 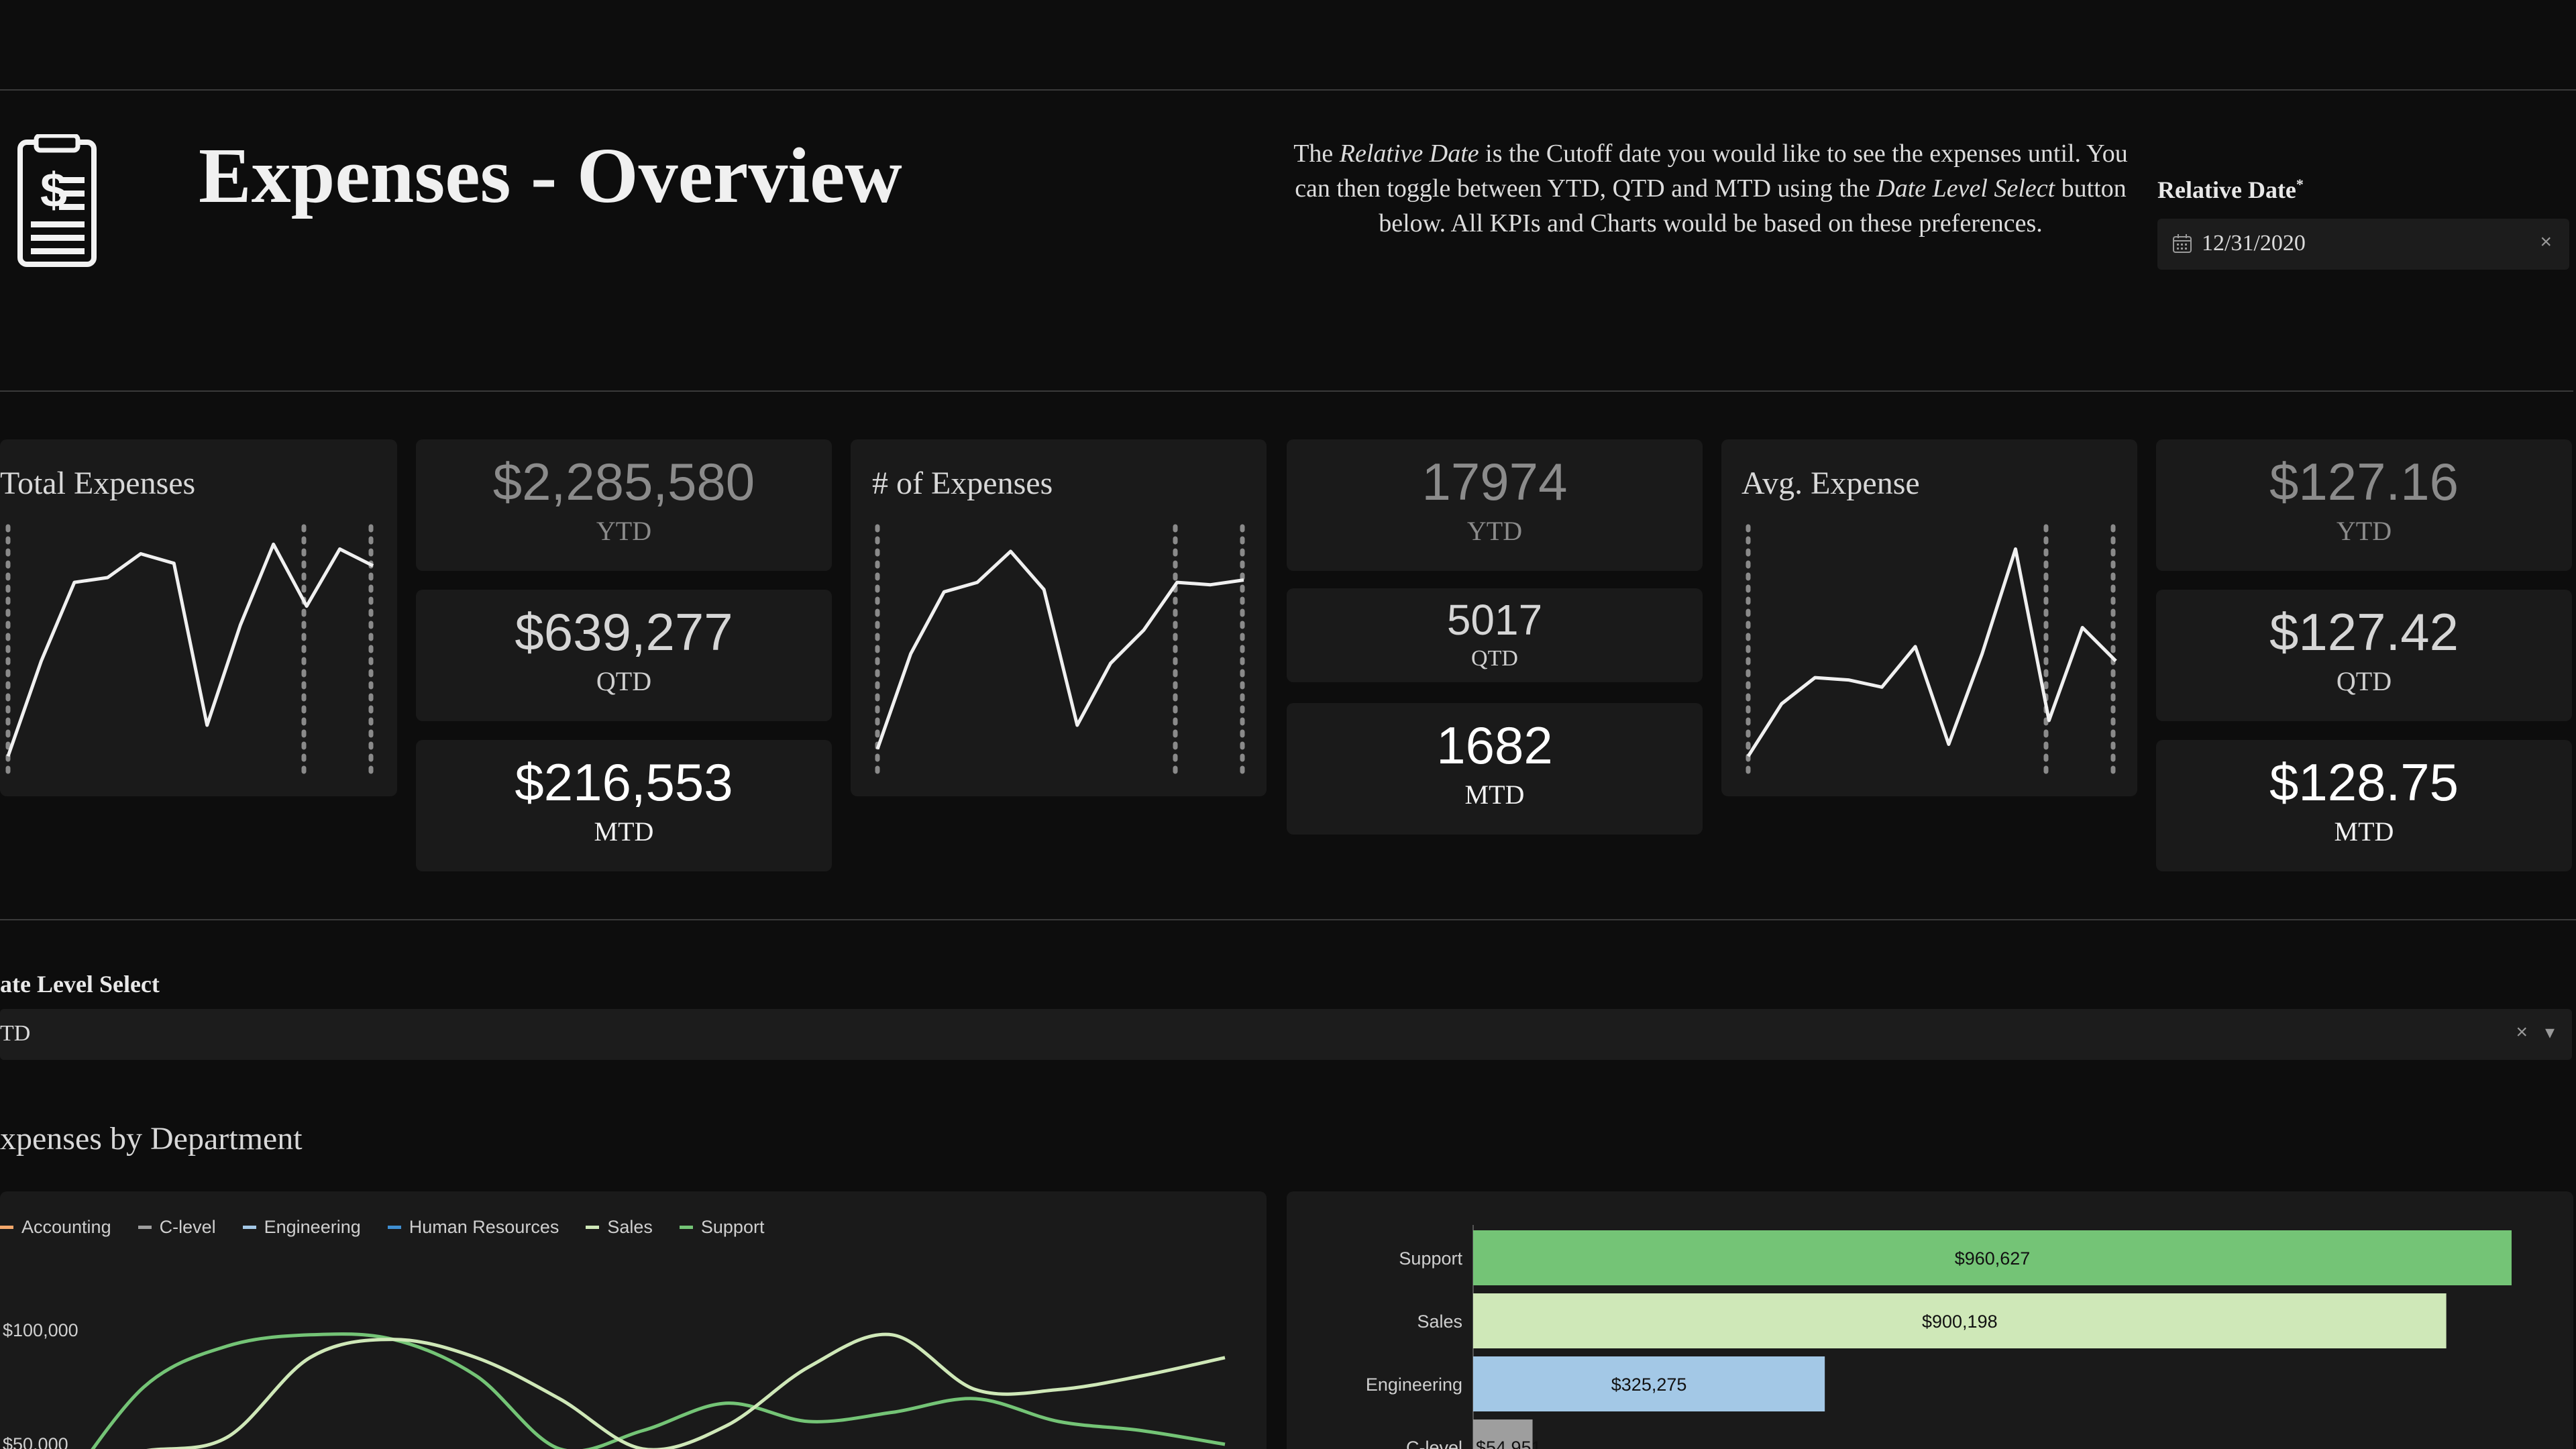 I want to click on clear-selection-icon: ×, so click(x=2522, y=1032).